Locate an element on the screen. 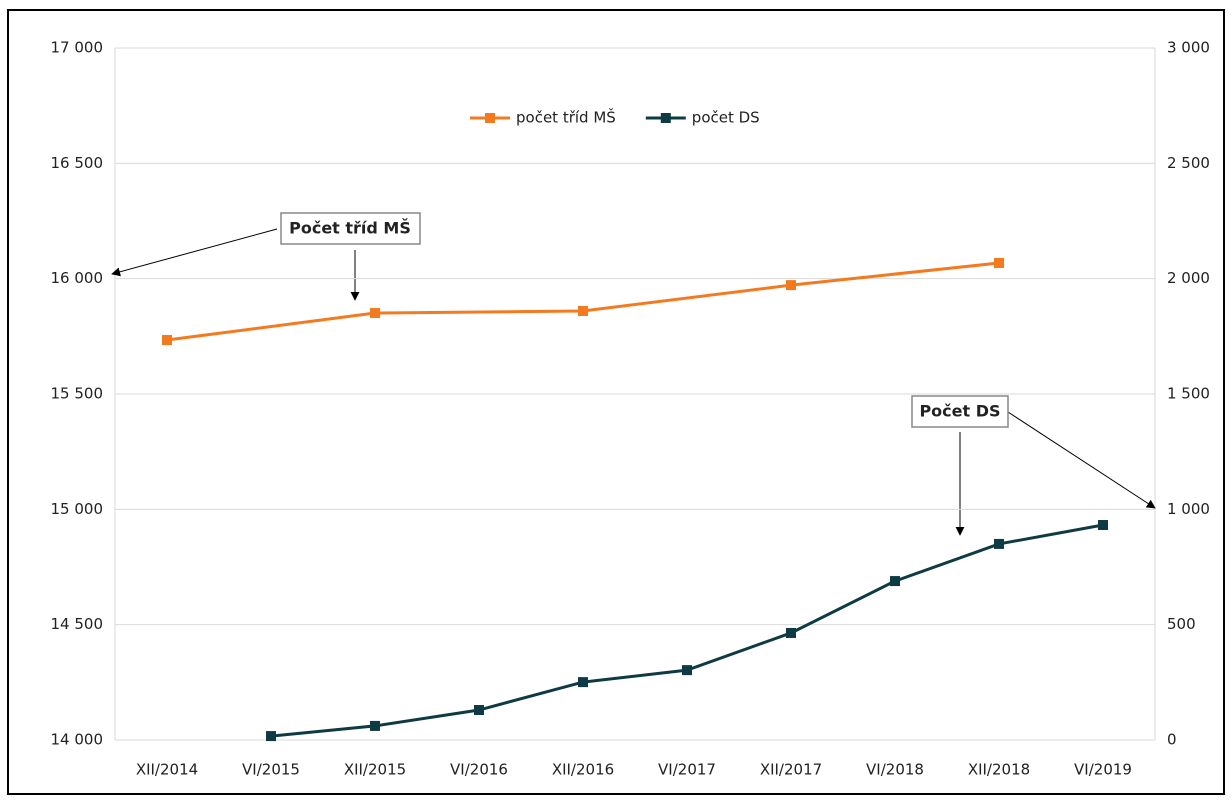 This screenshot has width=1232, height=800. x-tick-label: VI/2015 is located at coordinates (271, 770).